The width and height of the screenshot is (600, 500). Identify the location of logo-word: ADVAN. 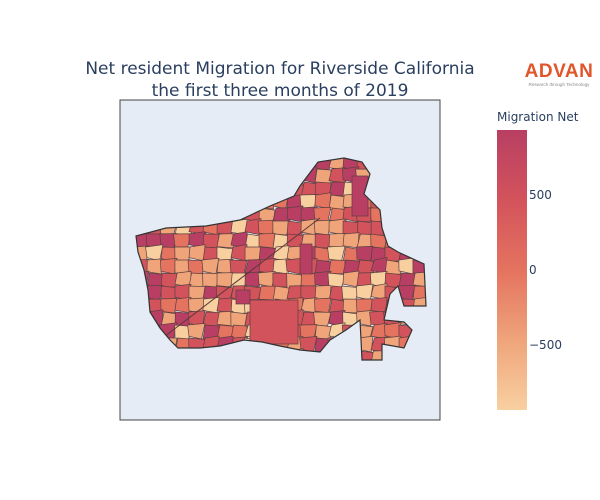
(559, 71).